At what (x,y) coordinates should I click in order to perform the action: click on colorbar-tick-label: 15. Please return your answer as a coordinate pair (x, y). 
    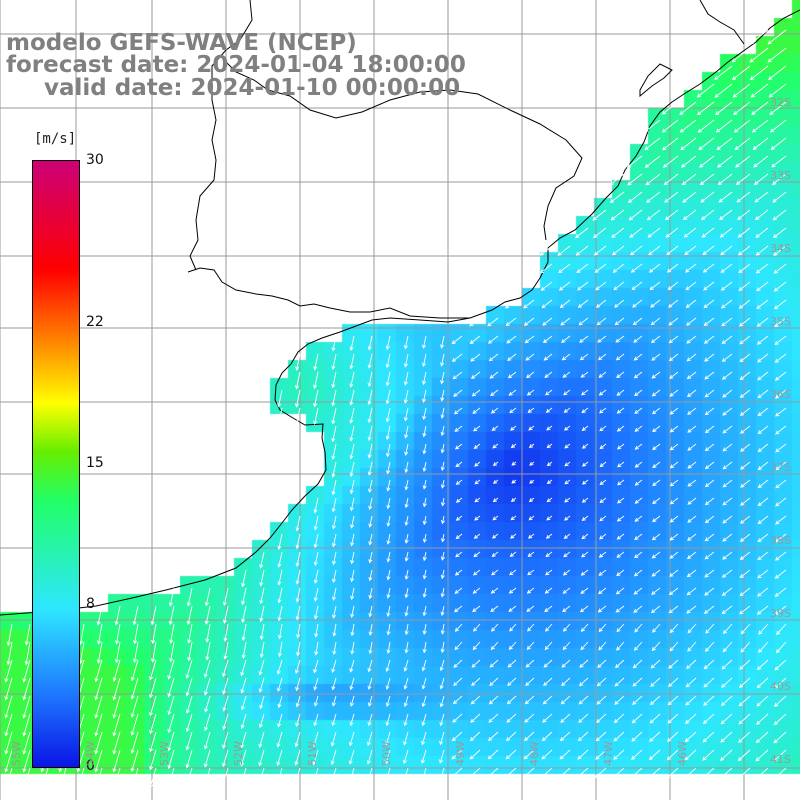
    Looking at the image, I should click on (95, 463).